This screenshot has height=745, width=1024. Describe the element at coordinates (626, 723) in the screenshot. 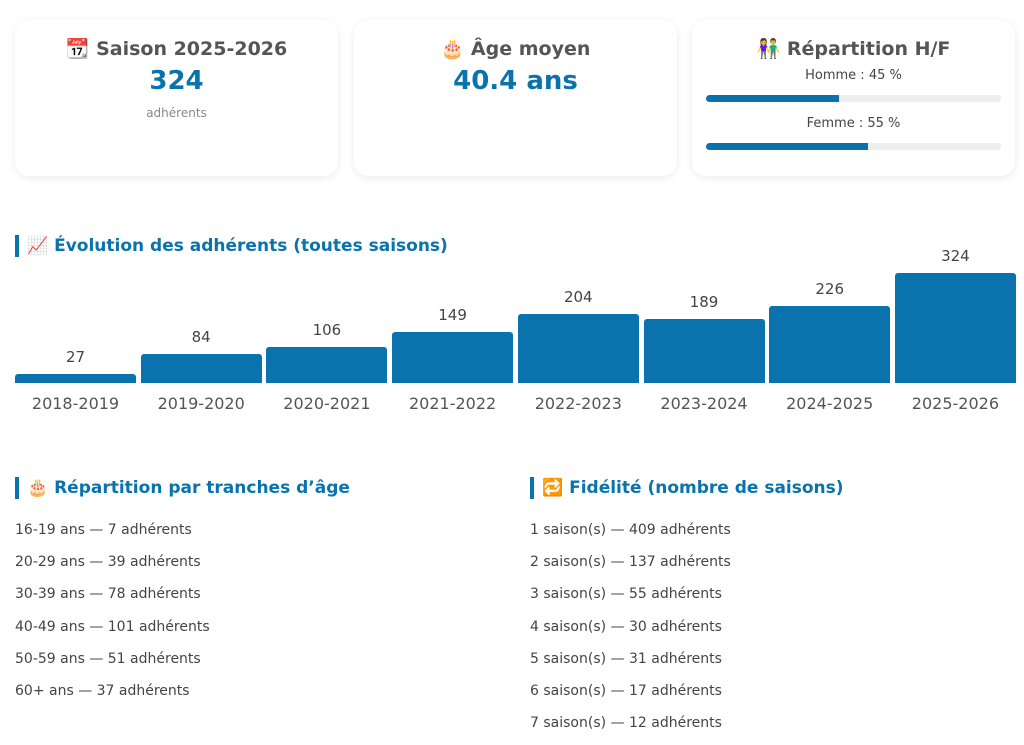

I see `loyalty-item: 7 saison(s) — 12 adhérents` at that location.